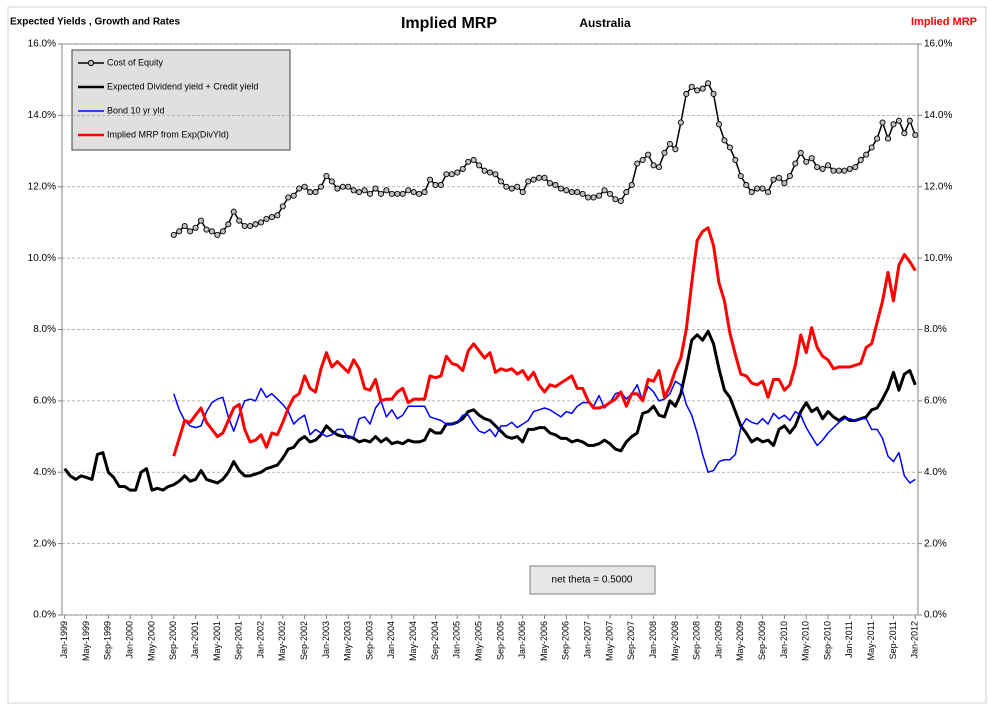  I want to click on x-tick-label: Sep-2007, so click(631, 640).